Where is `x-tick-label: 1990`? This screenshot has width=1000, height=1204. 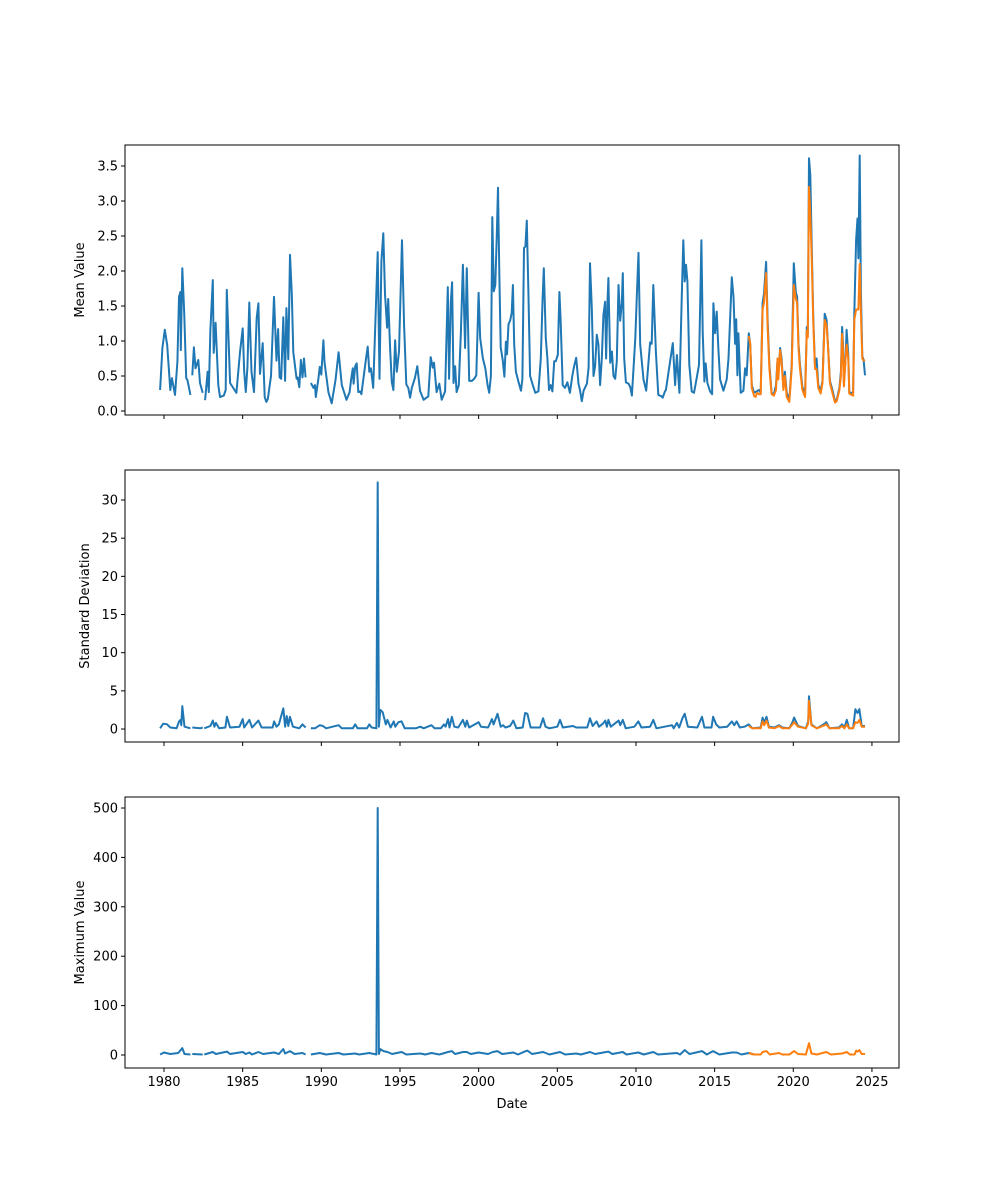
x-tick-label: 1990 is located at coordinates (321, 1082).